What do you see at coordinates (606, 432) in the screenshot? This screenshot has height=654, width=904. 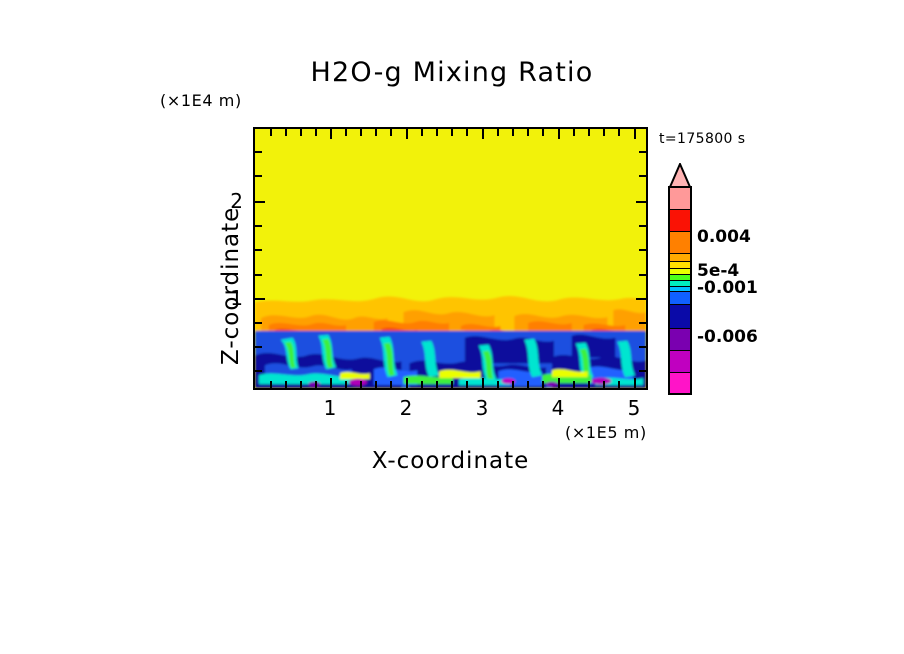 I see `x-axis-unit-label: (×1E5 m)` at bounding box center [606, 432].